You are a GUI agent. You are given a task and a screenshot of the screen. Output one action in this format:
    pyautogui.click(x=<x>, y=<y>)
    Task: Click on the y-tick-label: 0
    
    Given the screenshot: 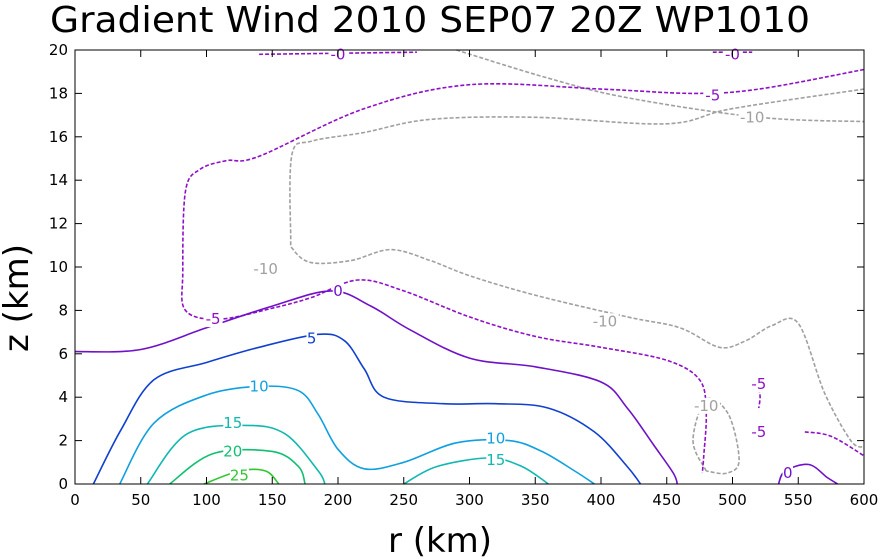 What is the action you would take?
    pyautogui.click(x=63, y=484)
    